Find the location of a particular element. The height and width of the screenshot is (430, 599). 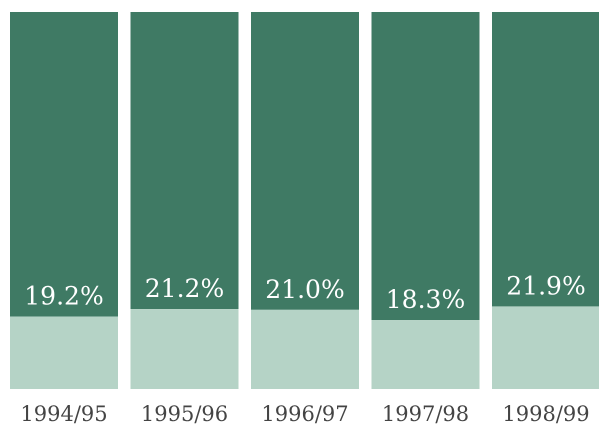

x-axis-tick-labels: 1994/95 1995/96 1996/97 1997/98 1998/99 is located at coordinates (304, 414).